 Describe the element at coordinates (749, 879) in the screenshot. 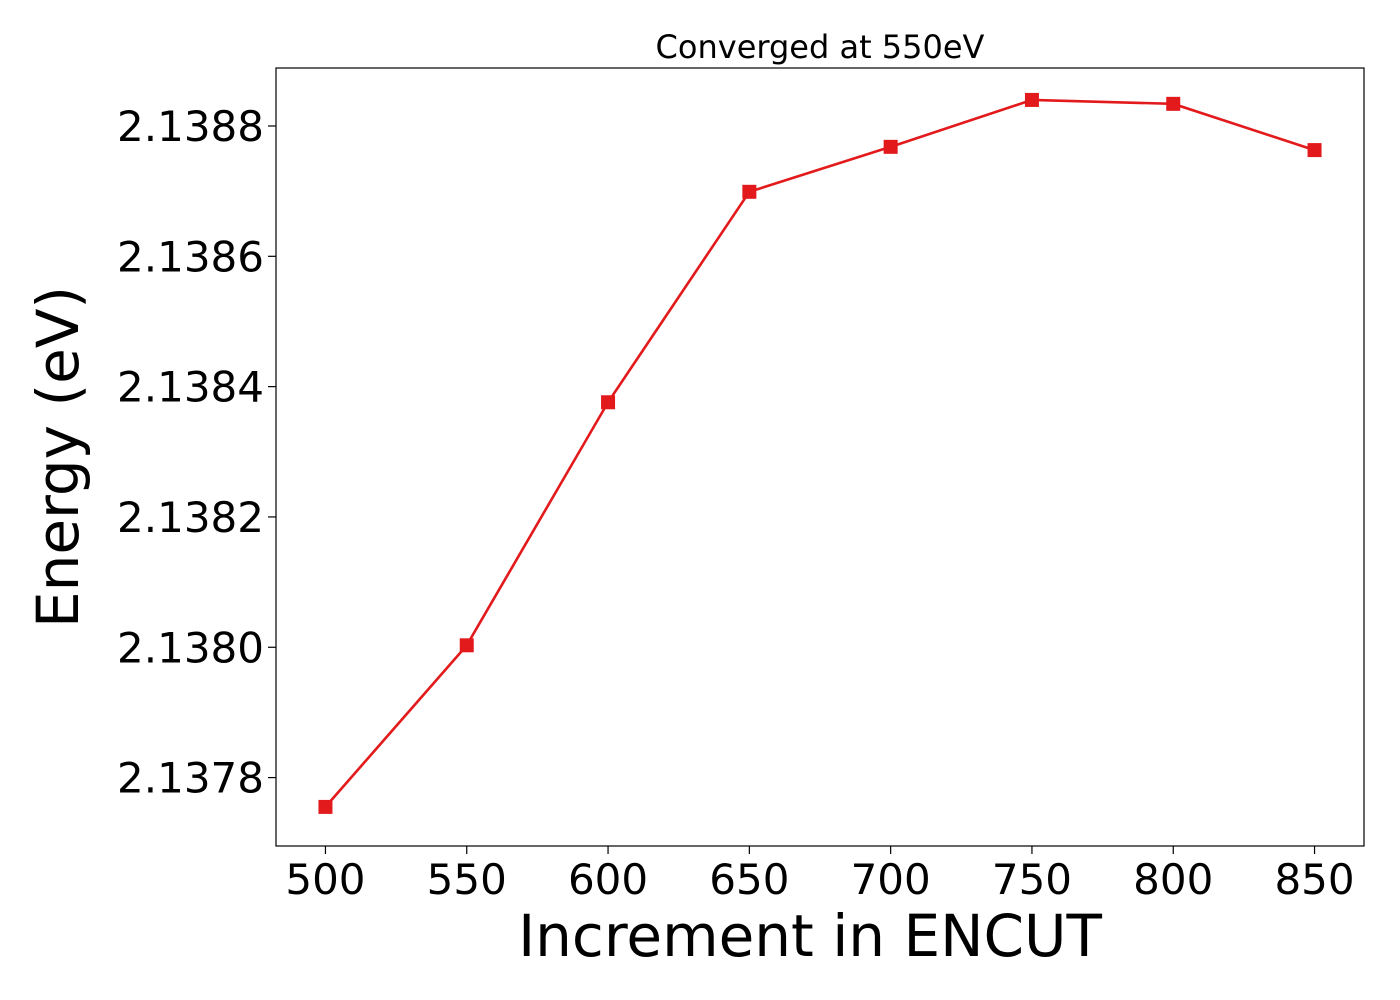

I see `x-tick-label: 650` at that location.